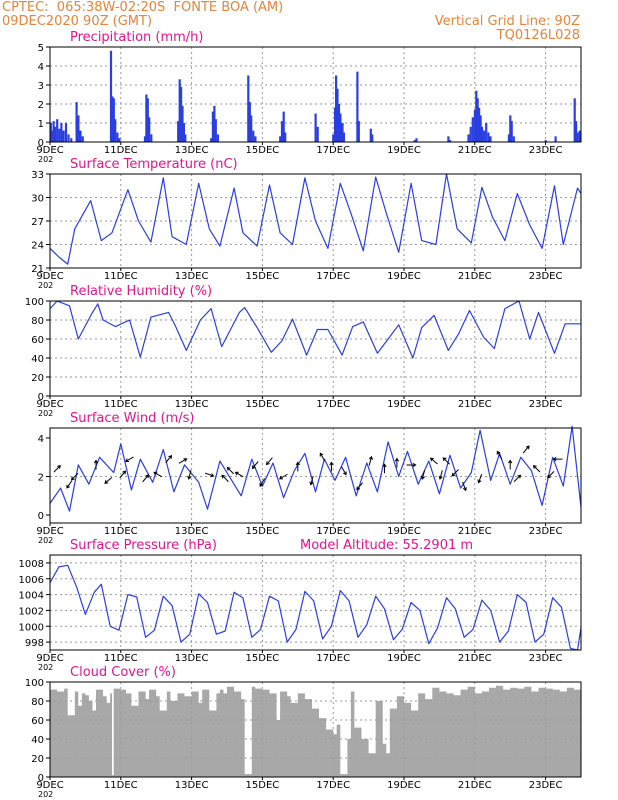  I want to click on rh-ytick-label: 20, so click(37, 378).